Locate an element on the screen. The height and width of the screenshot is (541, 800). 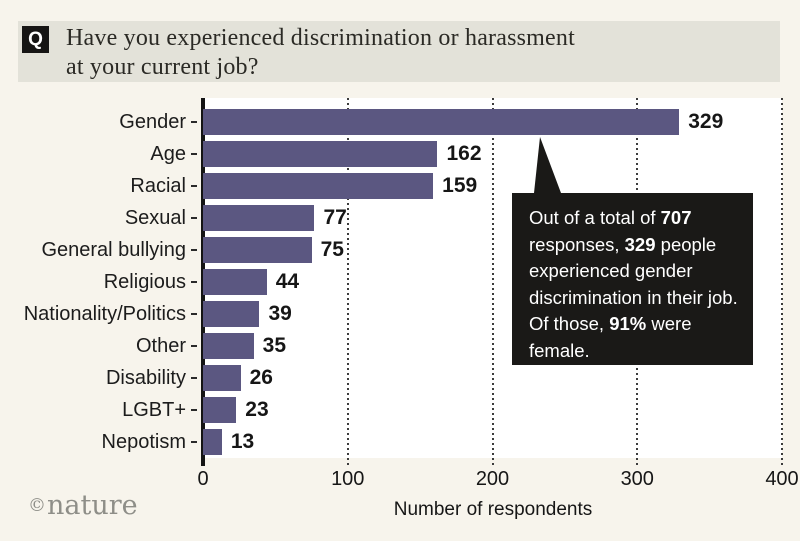
callout-text: responses, is located at coordinates (577, 244).